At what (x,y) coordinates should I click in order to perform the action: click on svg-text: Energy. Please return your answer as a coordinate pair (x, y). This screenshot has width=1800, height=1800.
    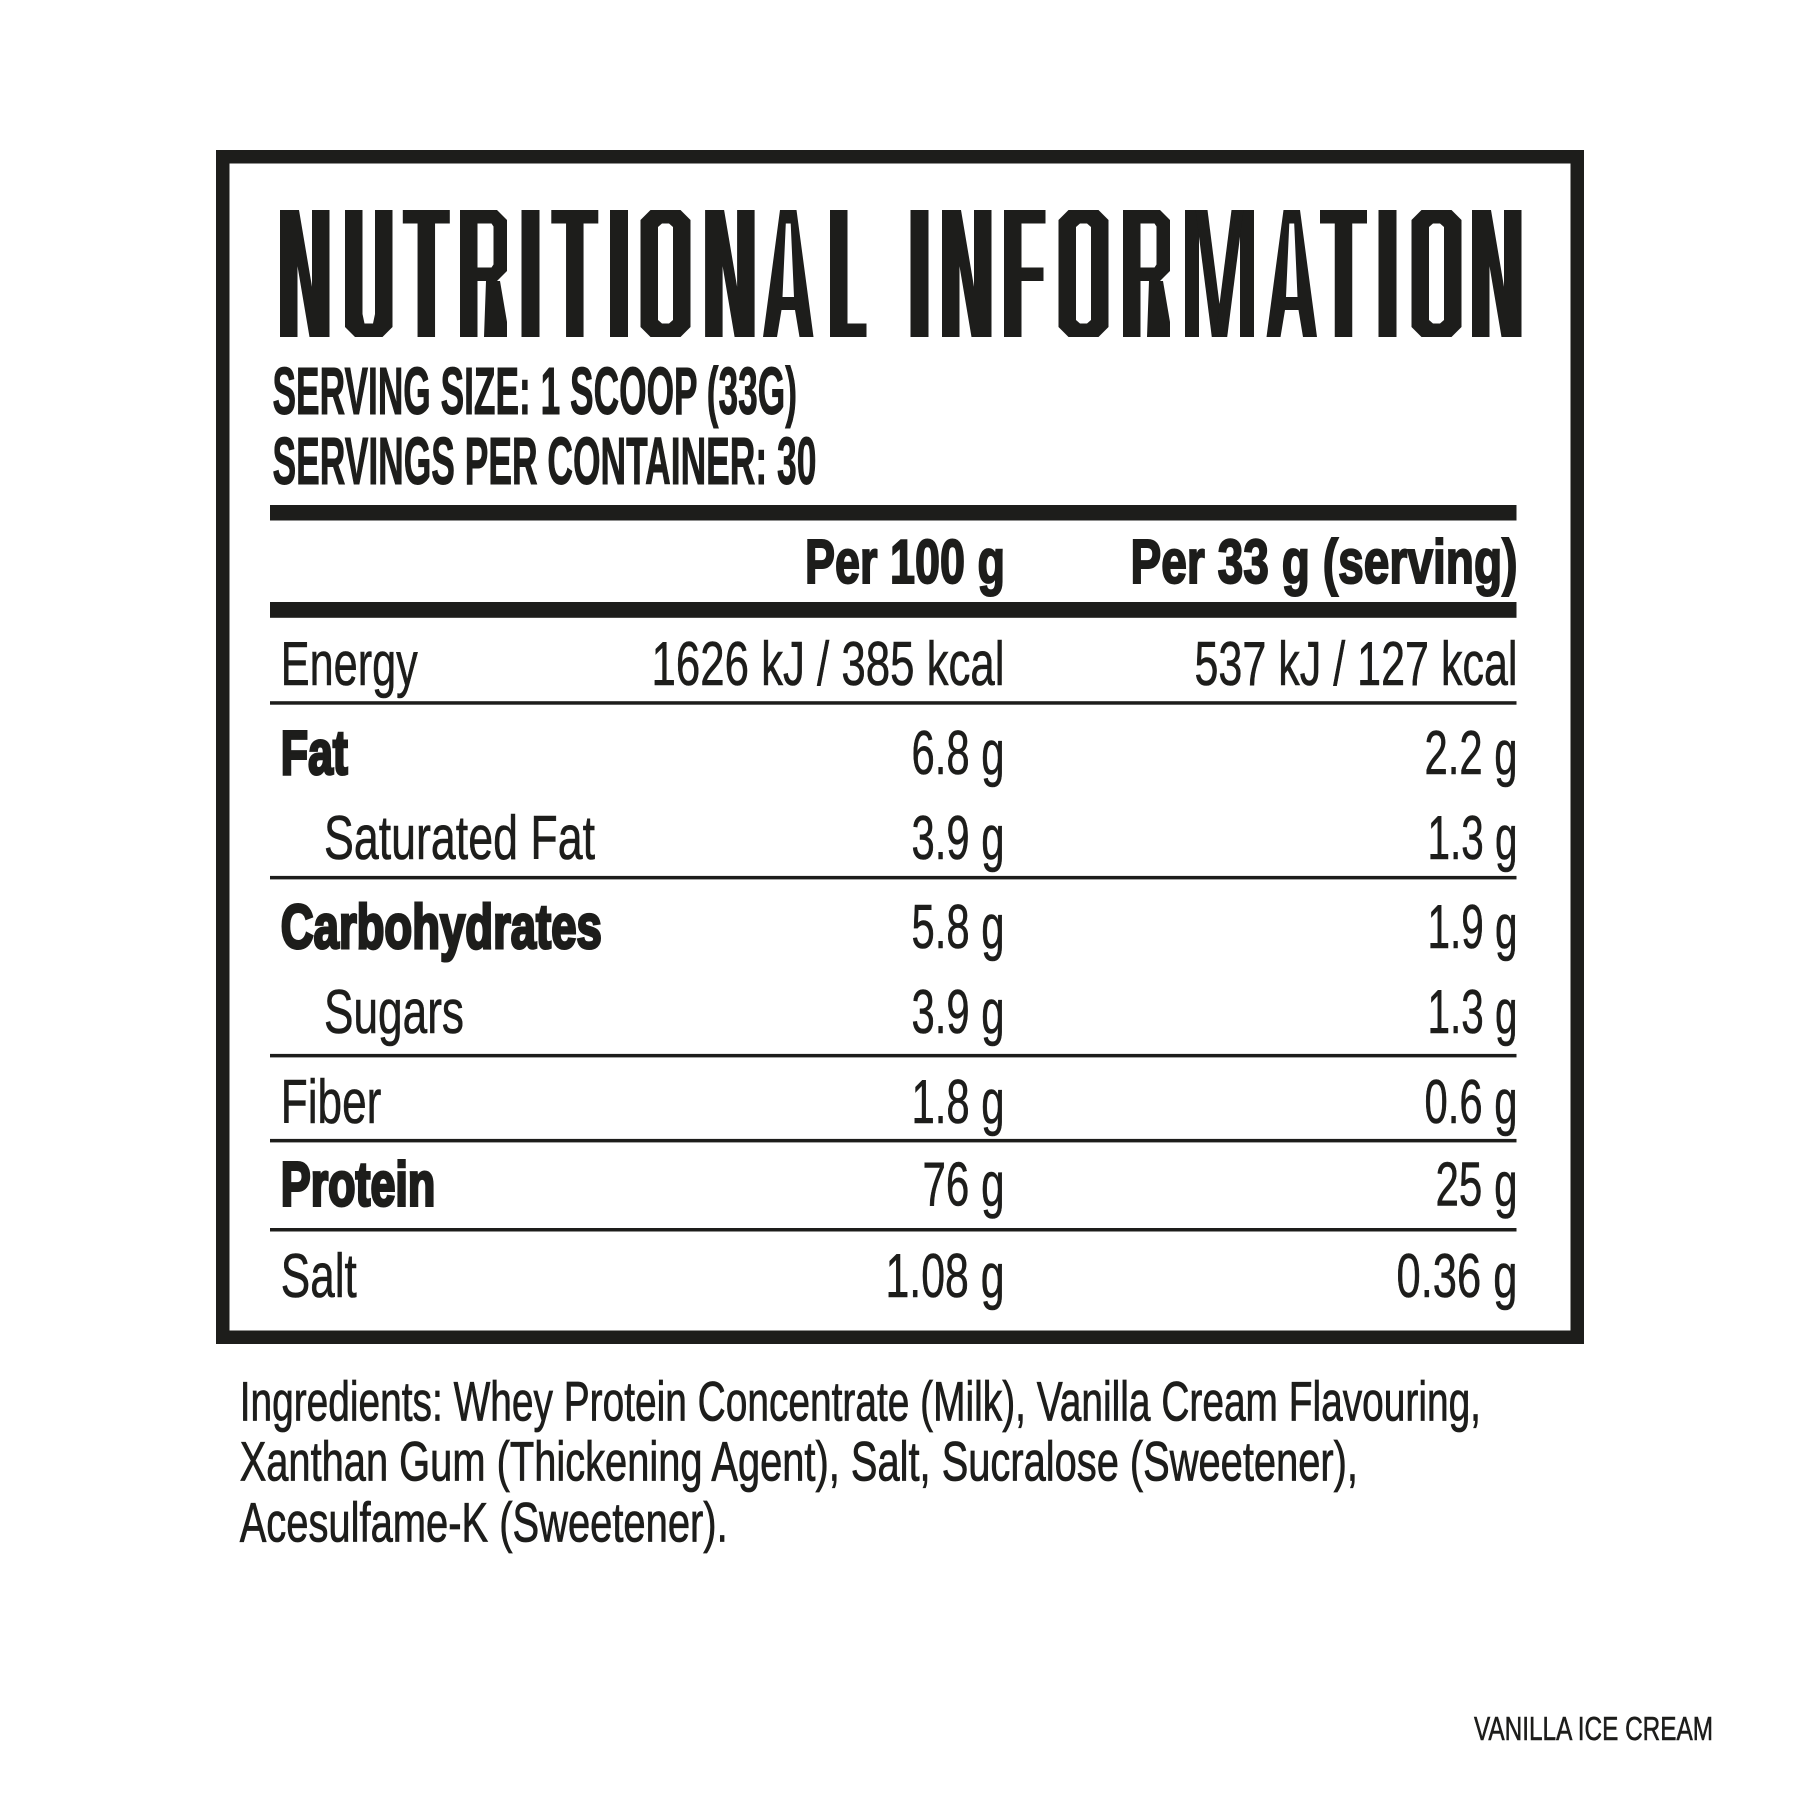
    Looking at the image, I should click on (349, 664).